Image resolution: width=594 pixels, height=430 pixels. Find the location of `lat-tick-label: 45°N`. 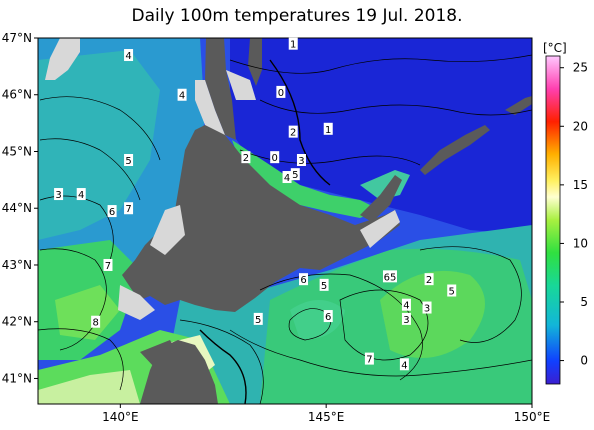

lat-tick-label: 45°N is located at coordinates (17, 151).